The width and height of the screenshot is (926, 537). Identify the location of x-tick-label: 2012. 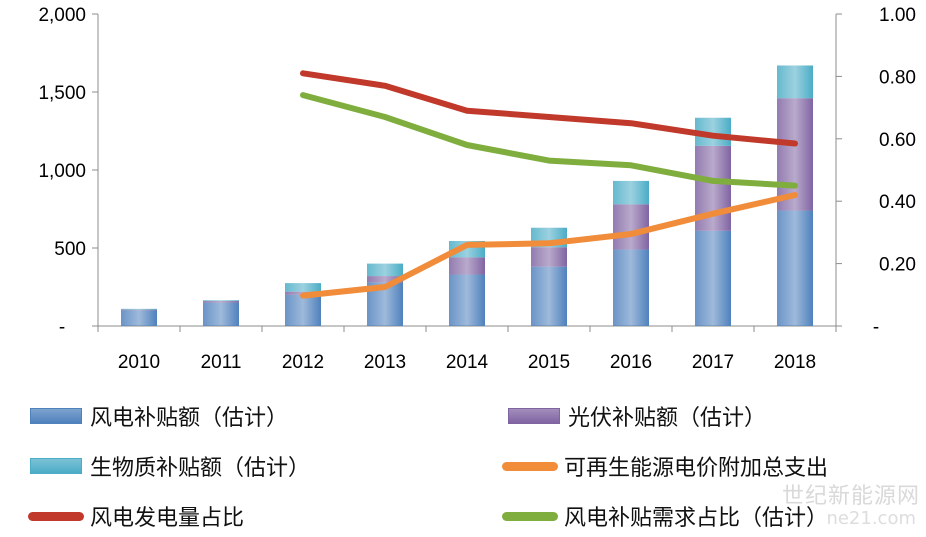
(303, 362).